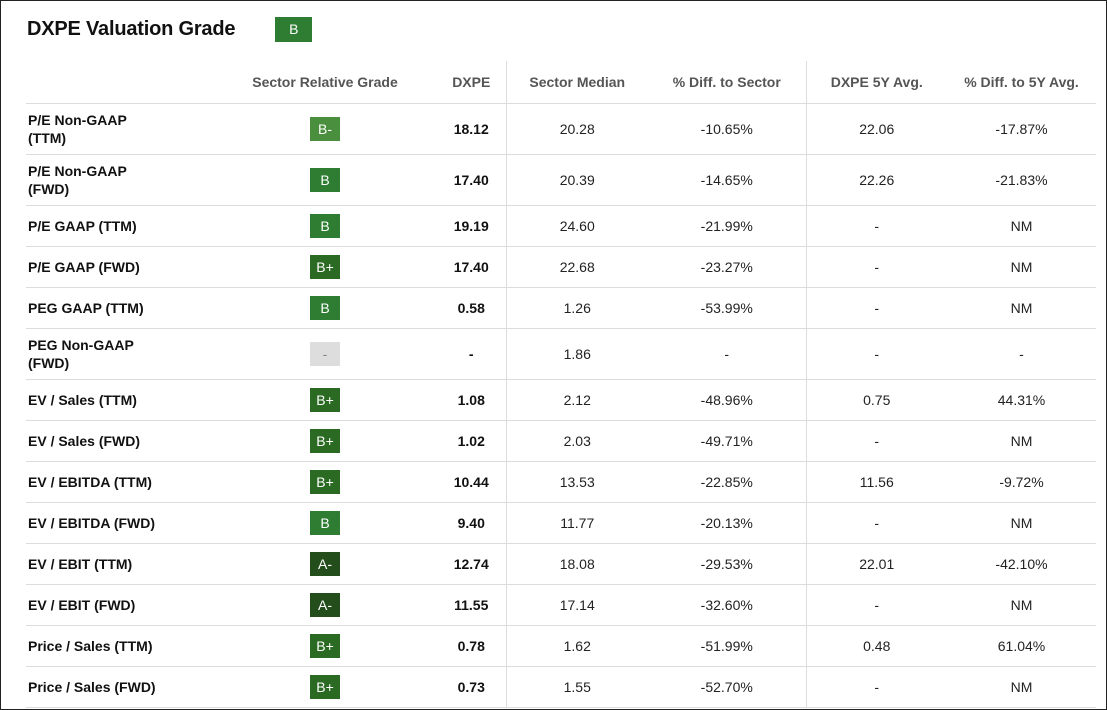 The width and height of the screenshot is (1107, 710). Describe the element at coordinates (471, 400) in the screenshot. I see `dxpe-value: 1.08` at that location.